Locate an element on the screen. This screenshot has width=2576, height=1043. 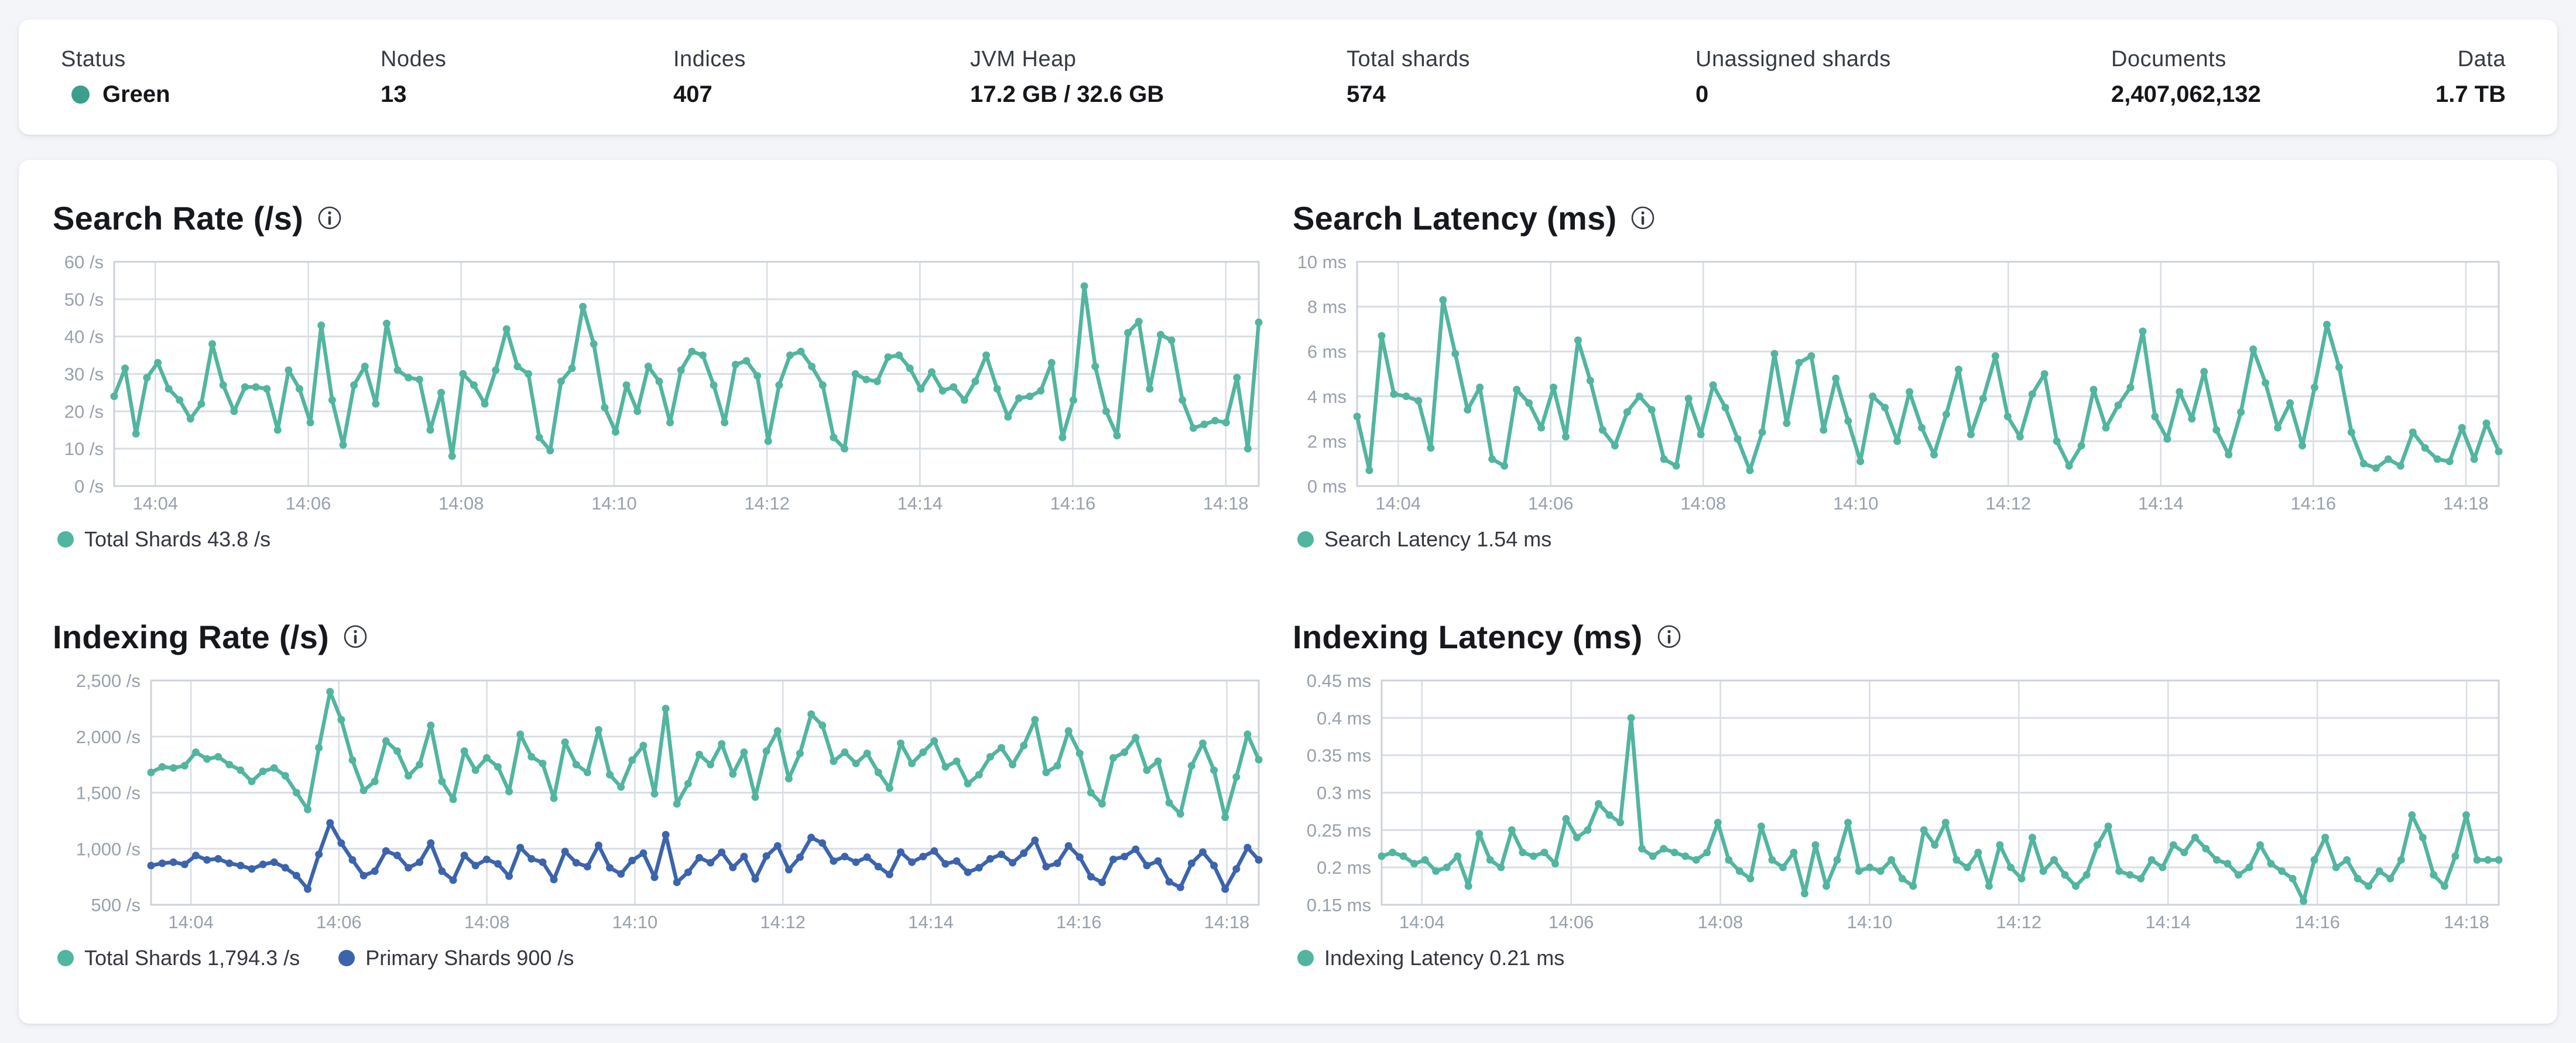
stat-value: 407 is located at coordinates (692, 94).